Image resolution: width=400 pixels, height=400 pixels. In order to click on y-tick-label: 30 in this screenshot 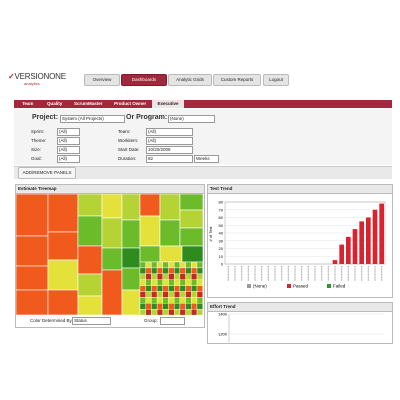, I will do `click(221, 240)`.